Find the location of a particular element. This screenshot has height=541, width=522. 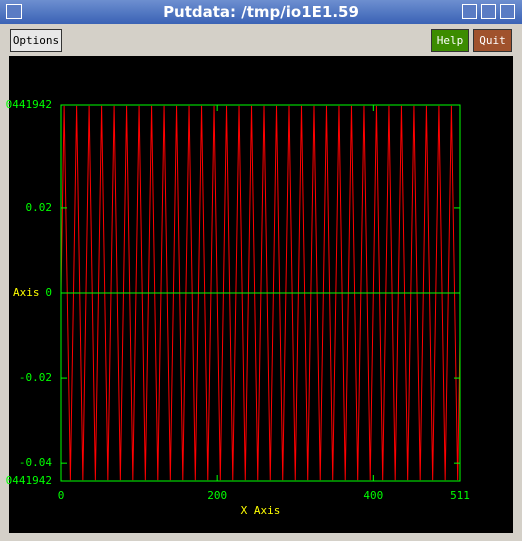

x-axis-label: X Axis is located at coordinates (261, 510).